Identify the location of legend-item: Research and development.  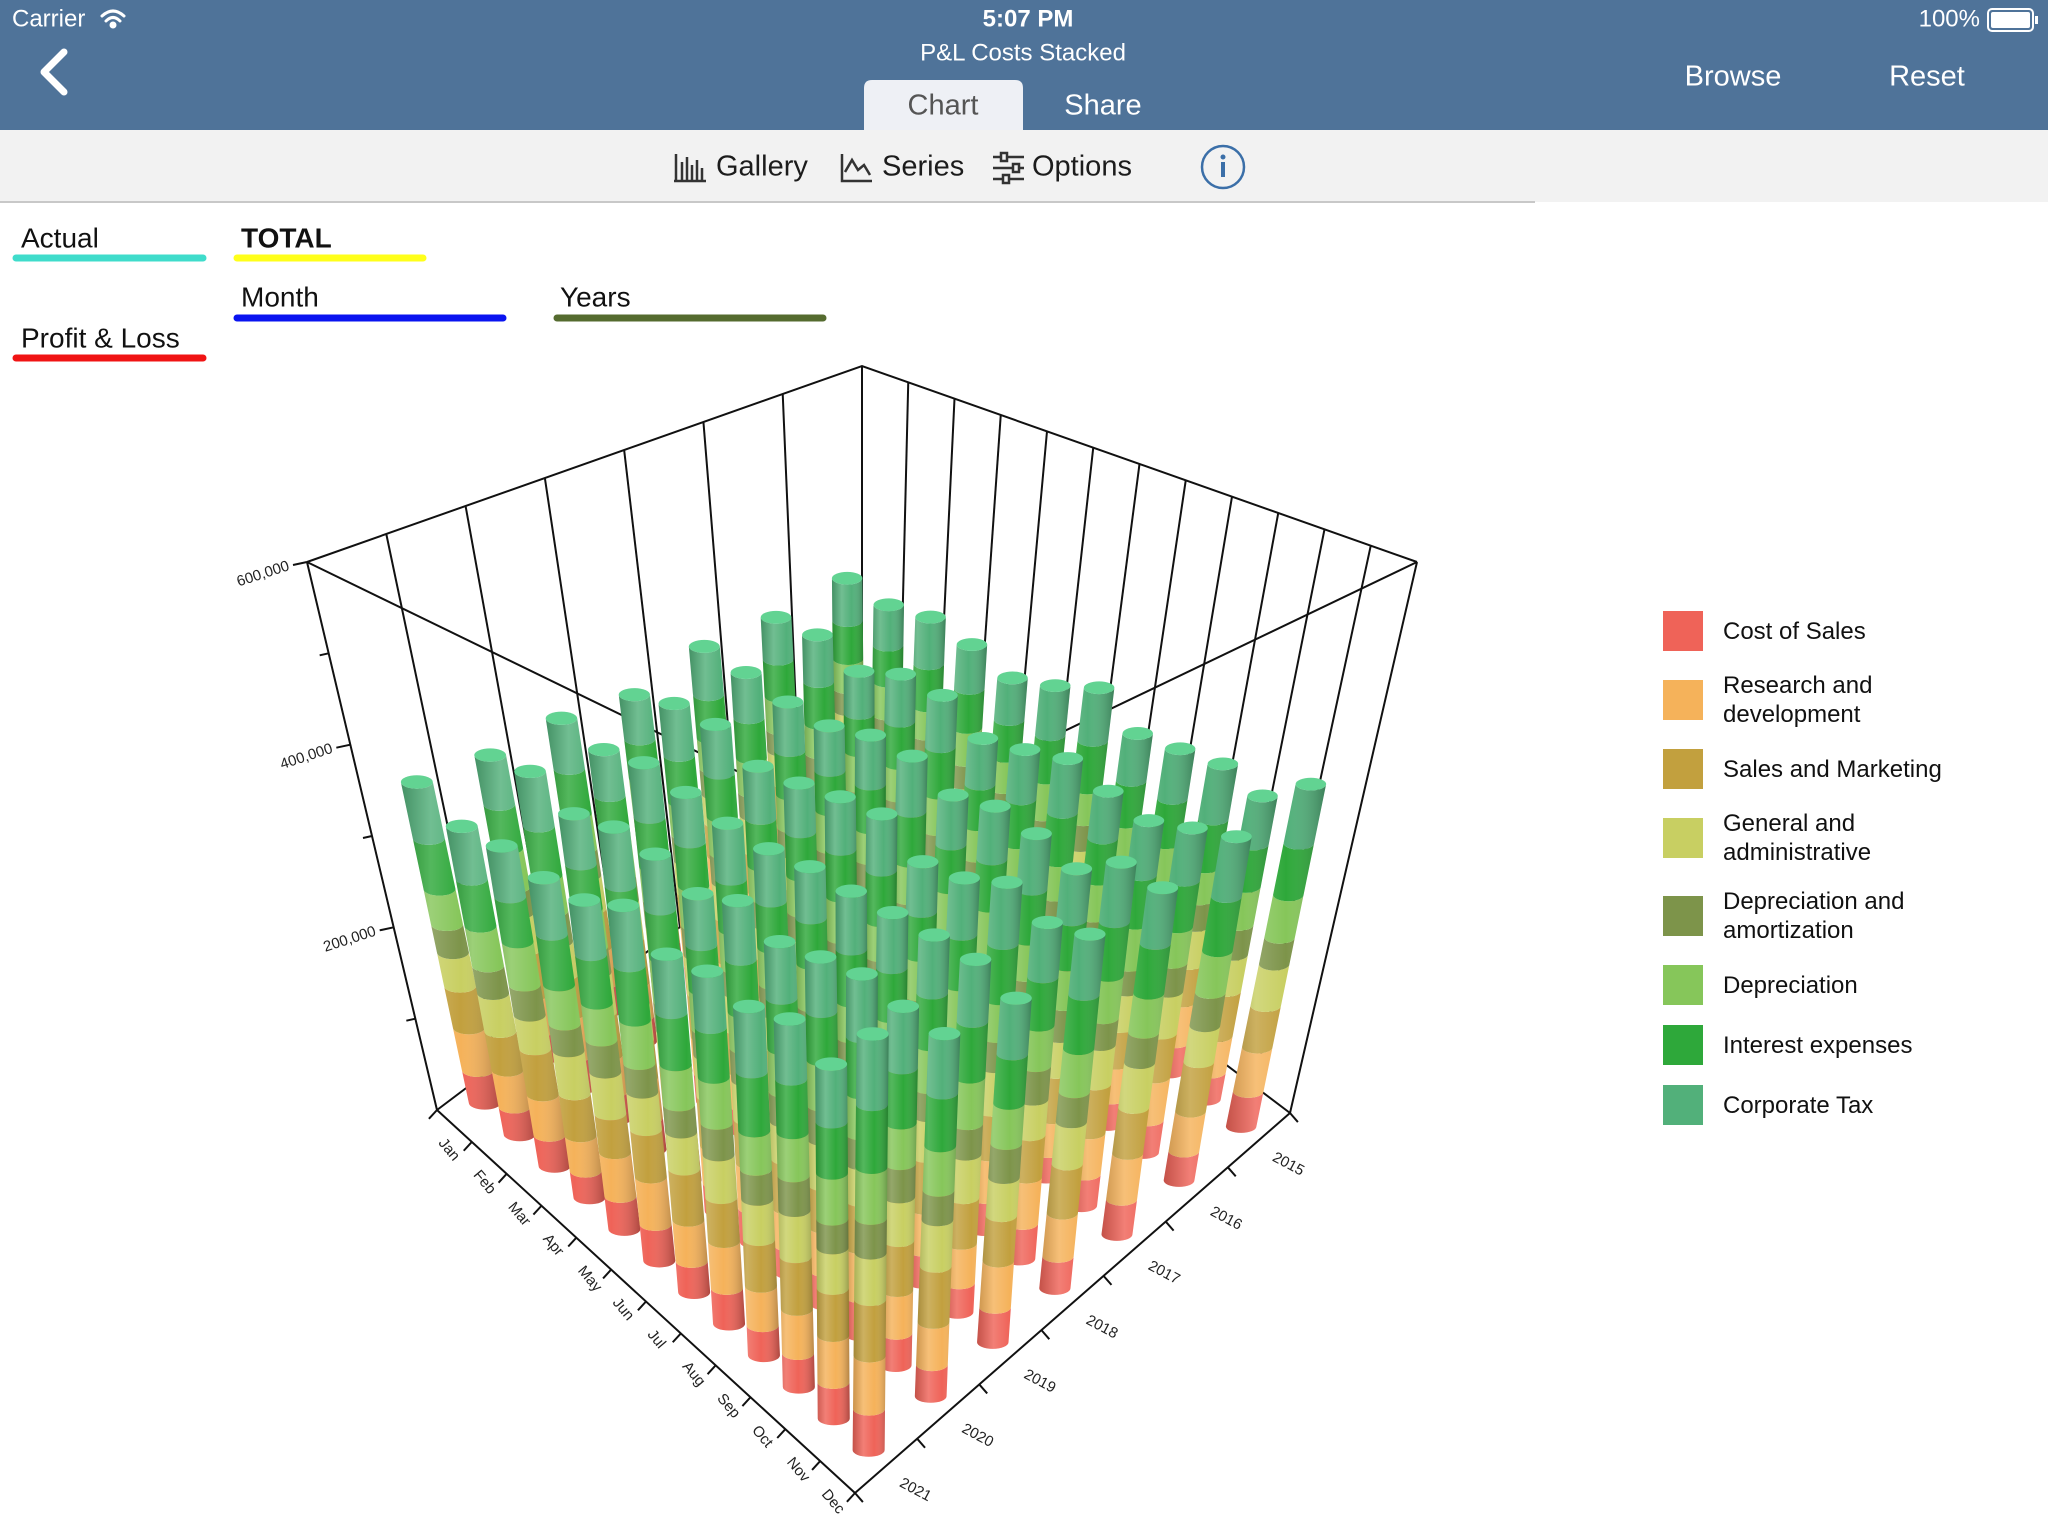
(1813, 700).